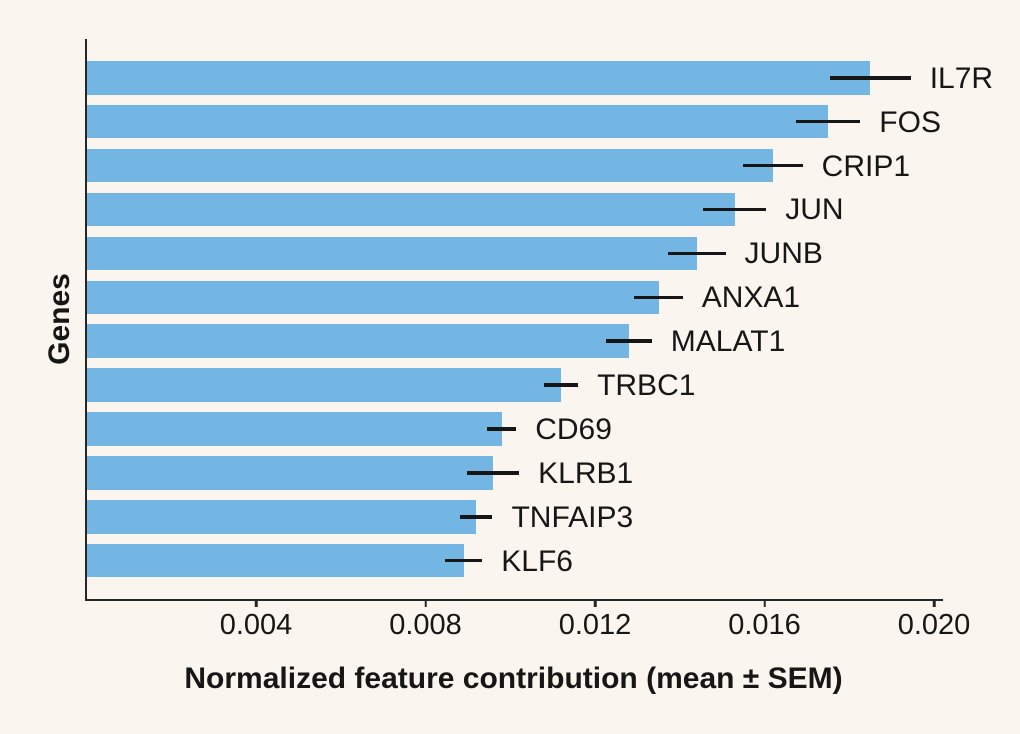  Describe the element at coordinates (572, 517) in the screenshot. I see `gene-label: TNFAIP3` at that location.